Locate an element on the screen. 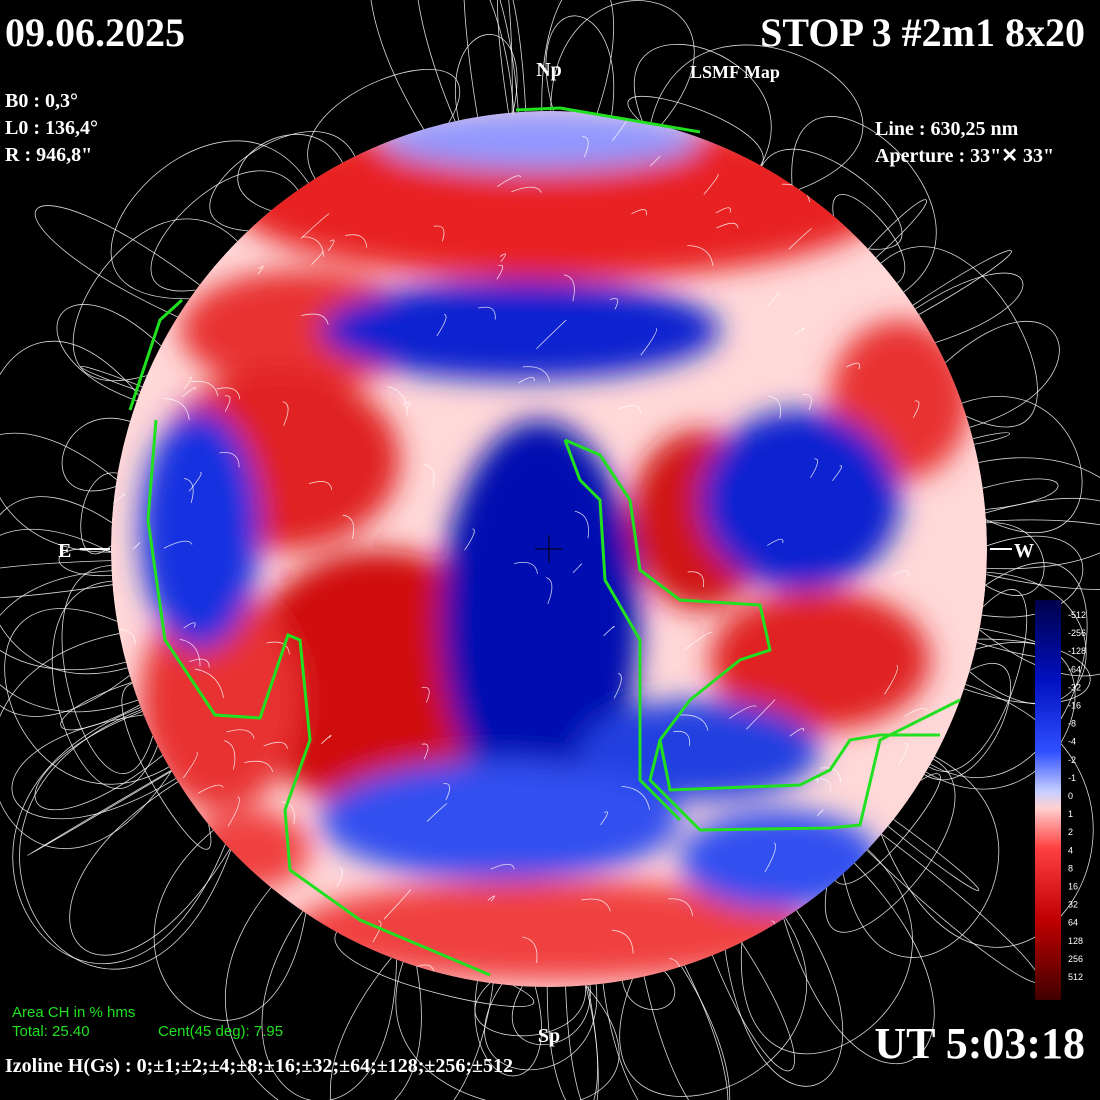 The image size is (1100, 1100). north-label: Np is located at coordinates (549, 70).